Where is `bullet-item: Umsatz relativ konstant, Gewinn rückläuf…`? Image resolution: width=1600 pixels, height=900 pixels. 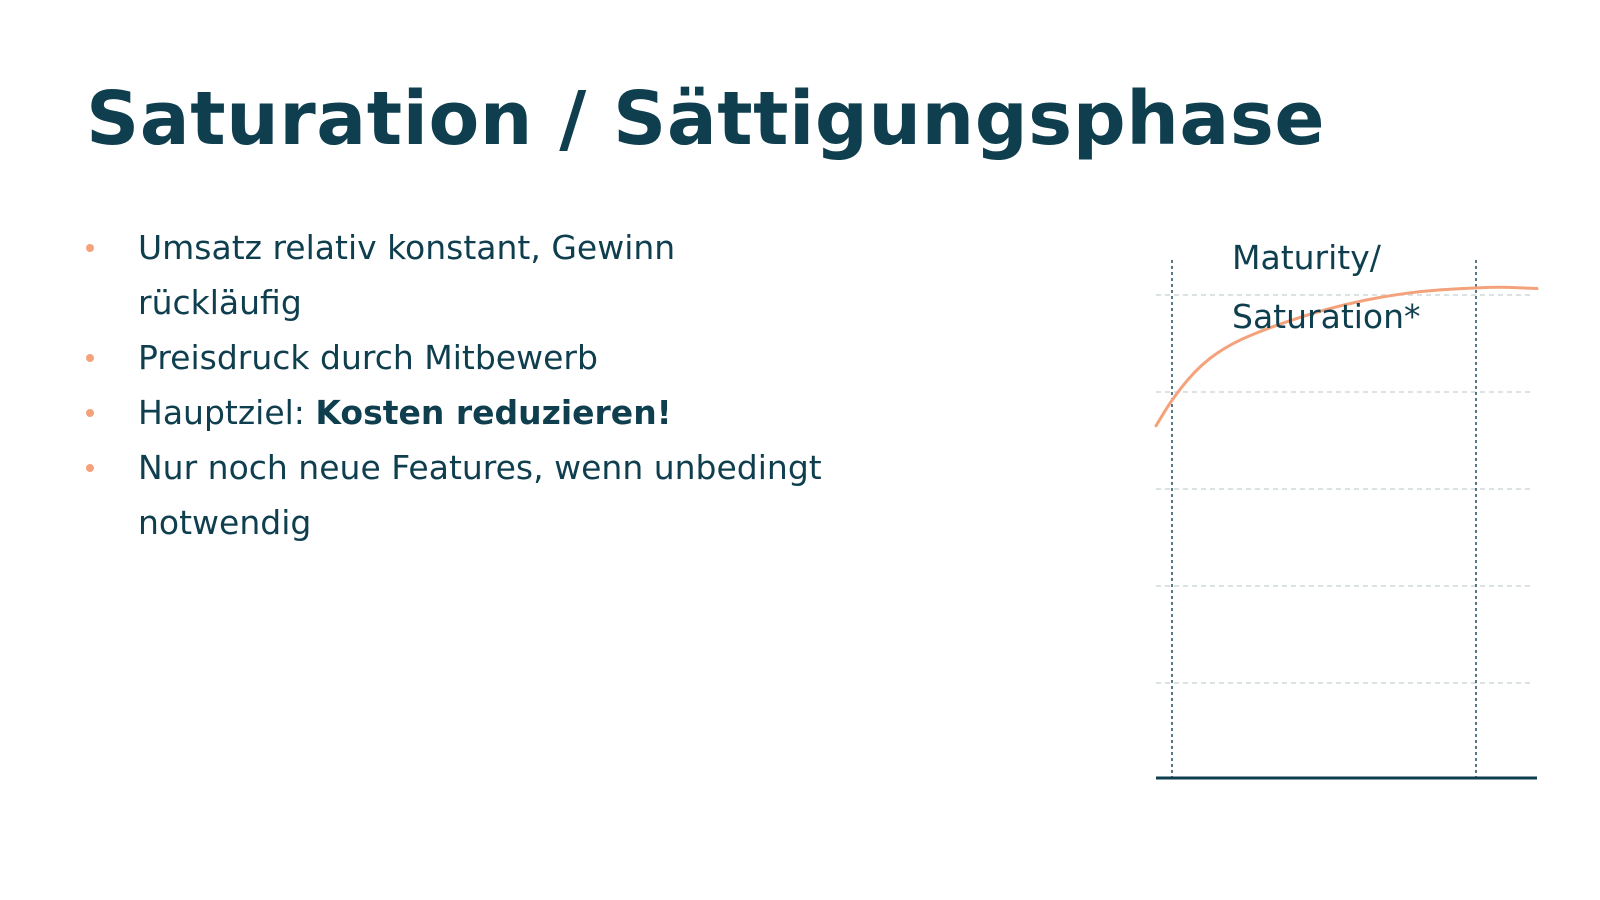
bullet-item: Umsatz relativ konstant, Gewinn rückläuf… is located at coordinates (496, 275).